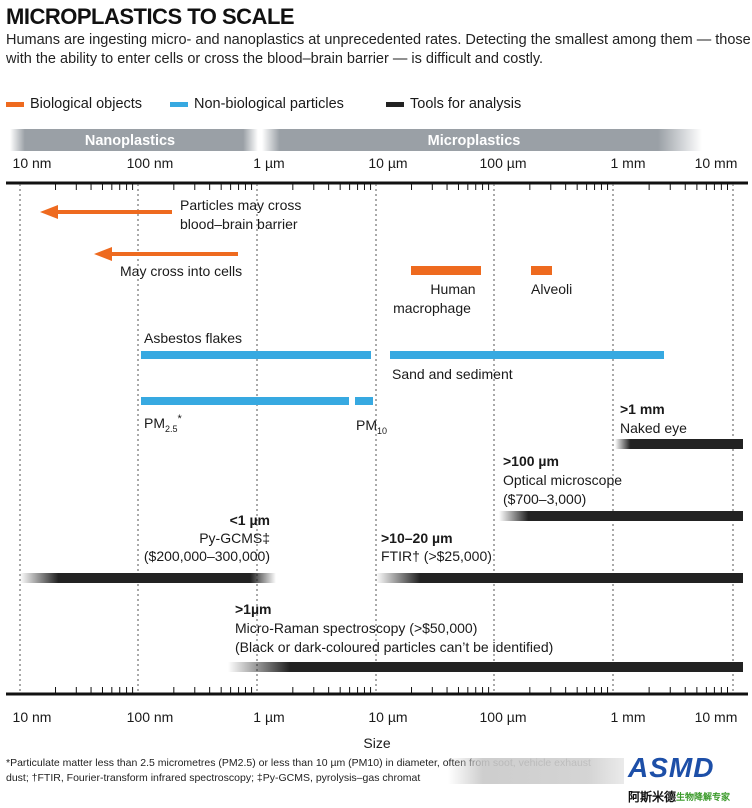  I want to click on asbestos-label: Asbestos flakes, so click(193, 338).